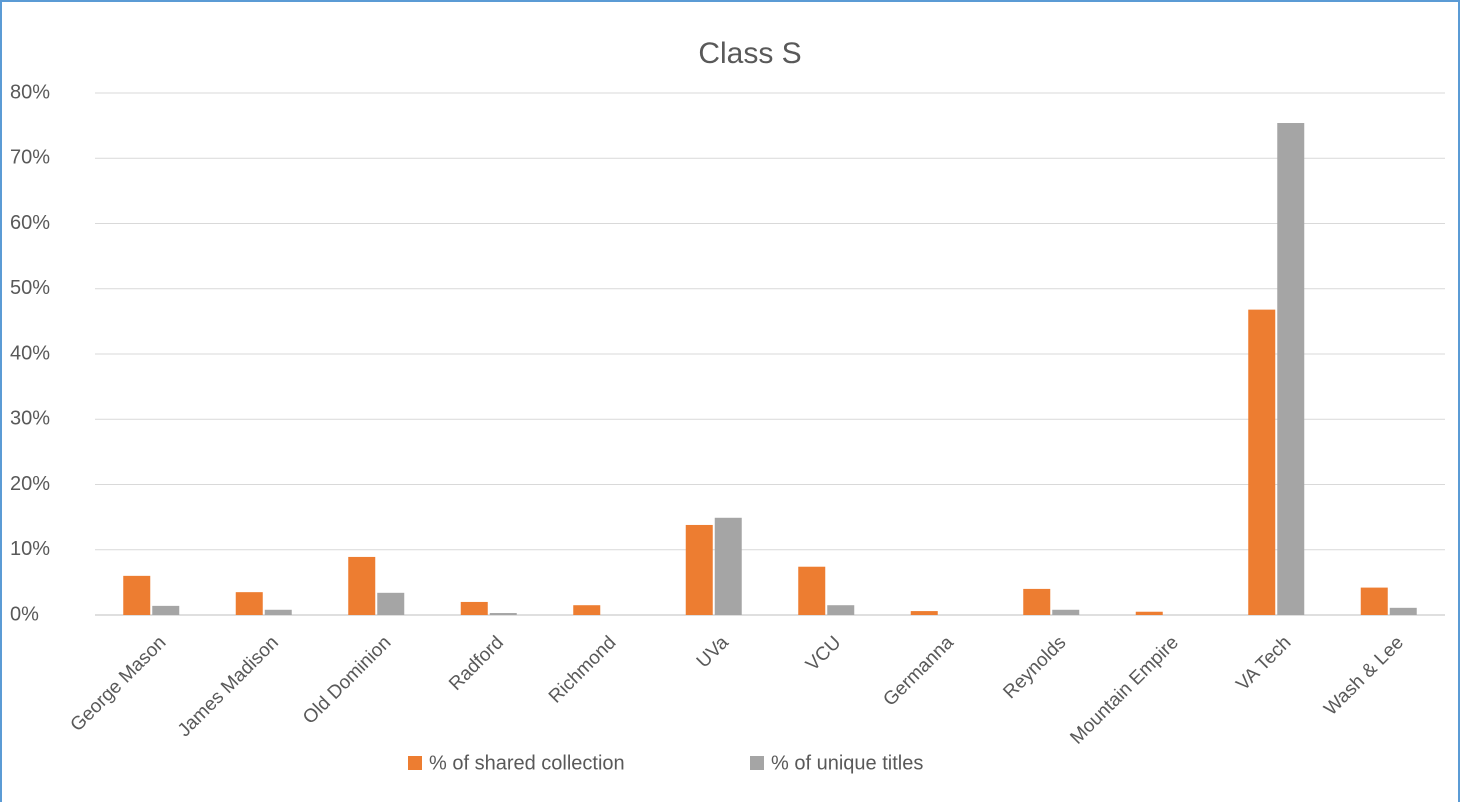 Image resolution: width=1460 pixels, height=802 pixels. Describe the element at coordinates (527, 763) in the screenshot. I see `legend-label: % of shared collection` at that location.